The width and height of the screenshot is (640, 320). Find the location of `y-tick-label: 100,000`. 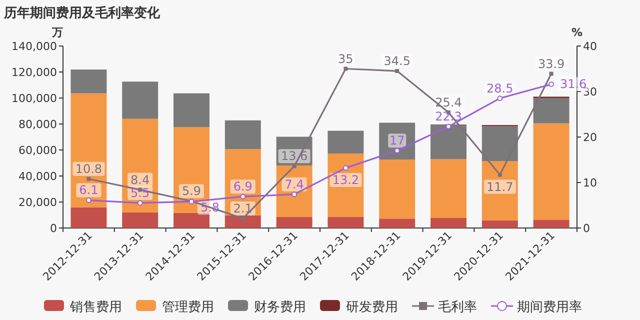

y-tick-label: 100,000 is located at coordinates (34, 98).